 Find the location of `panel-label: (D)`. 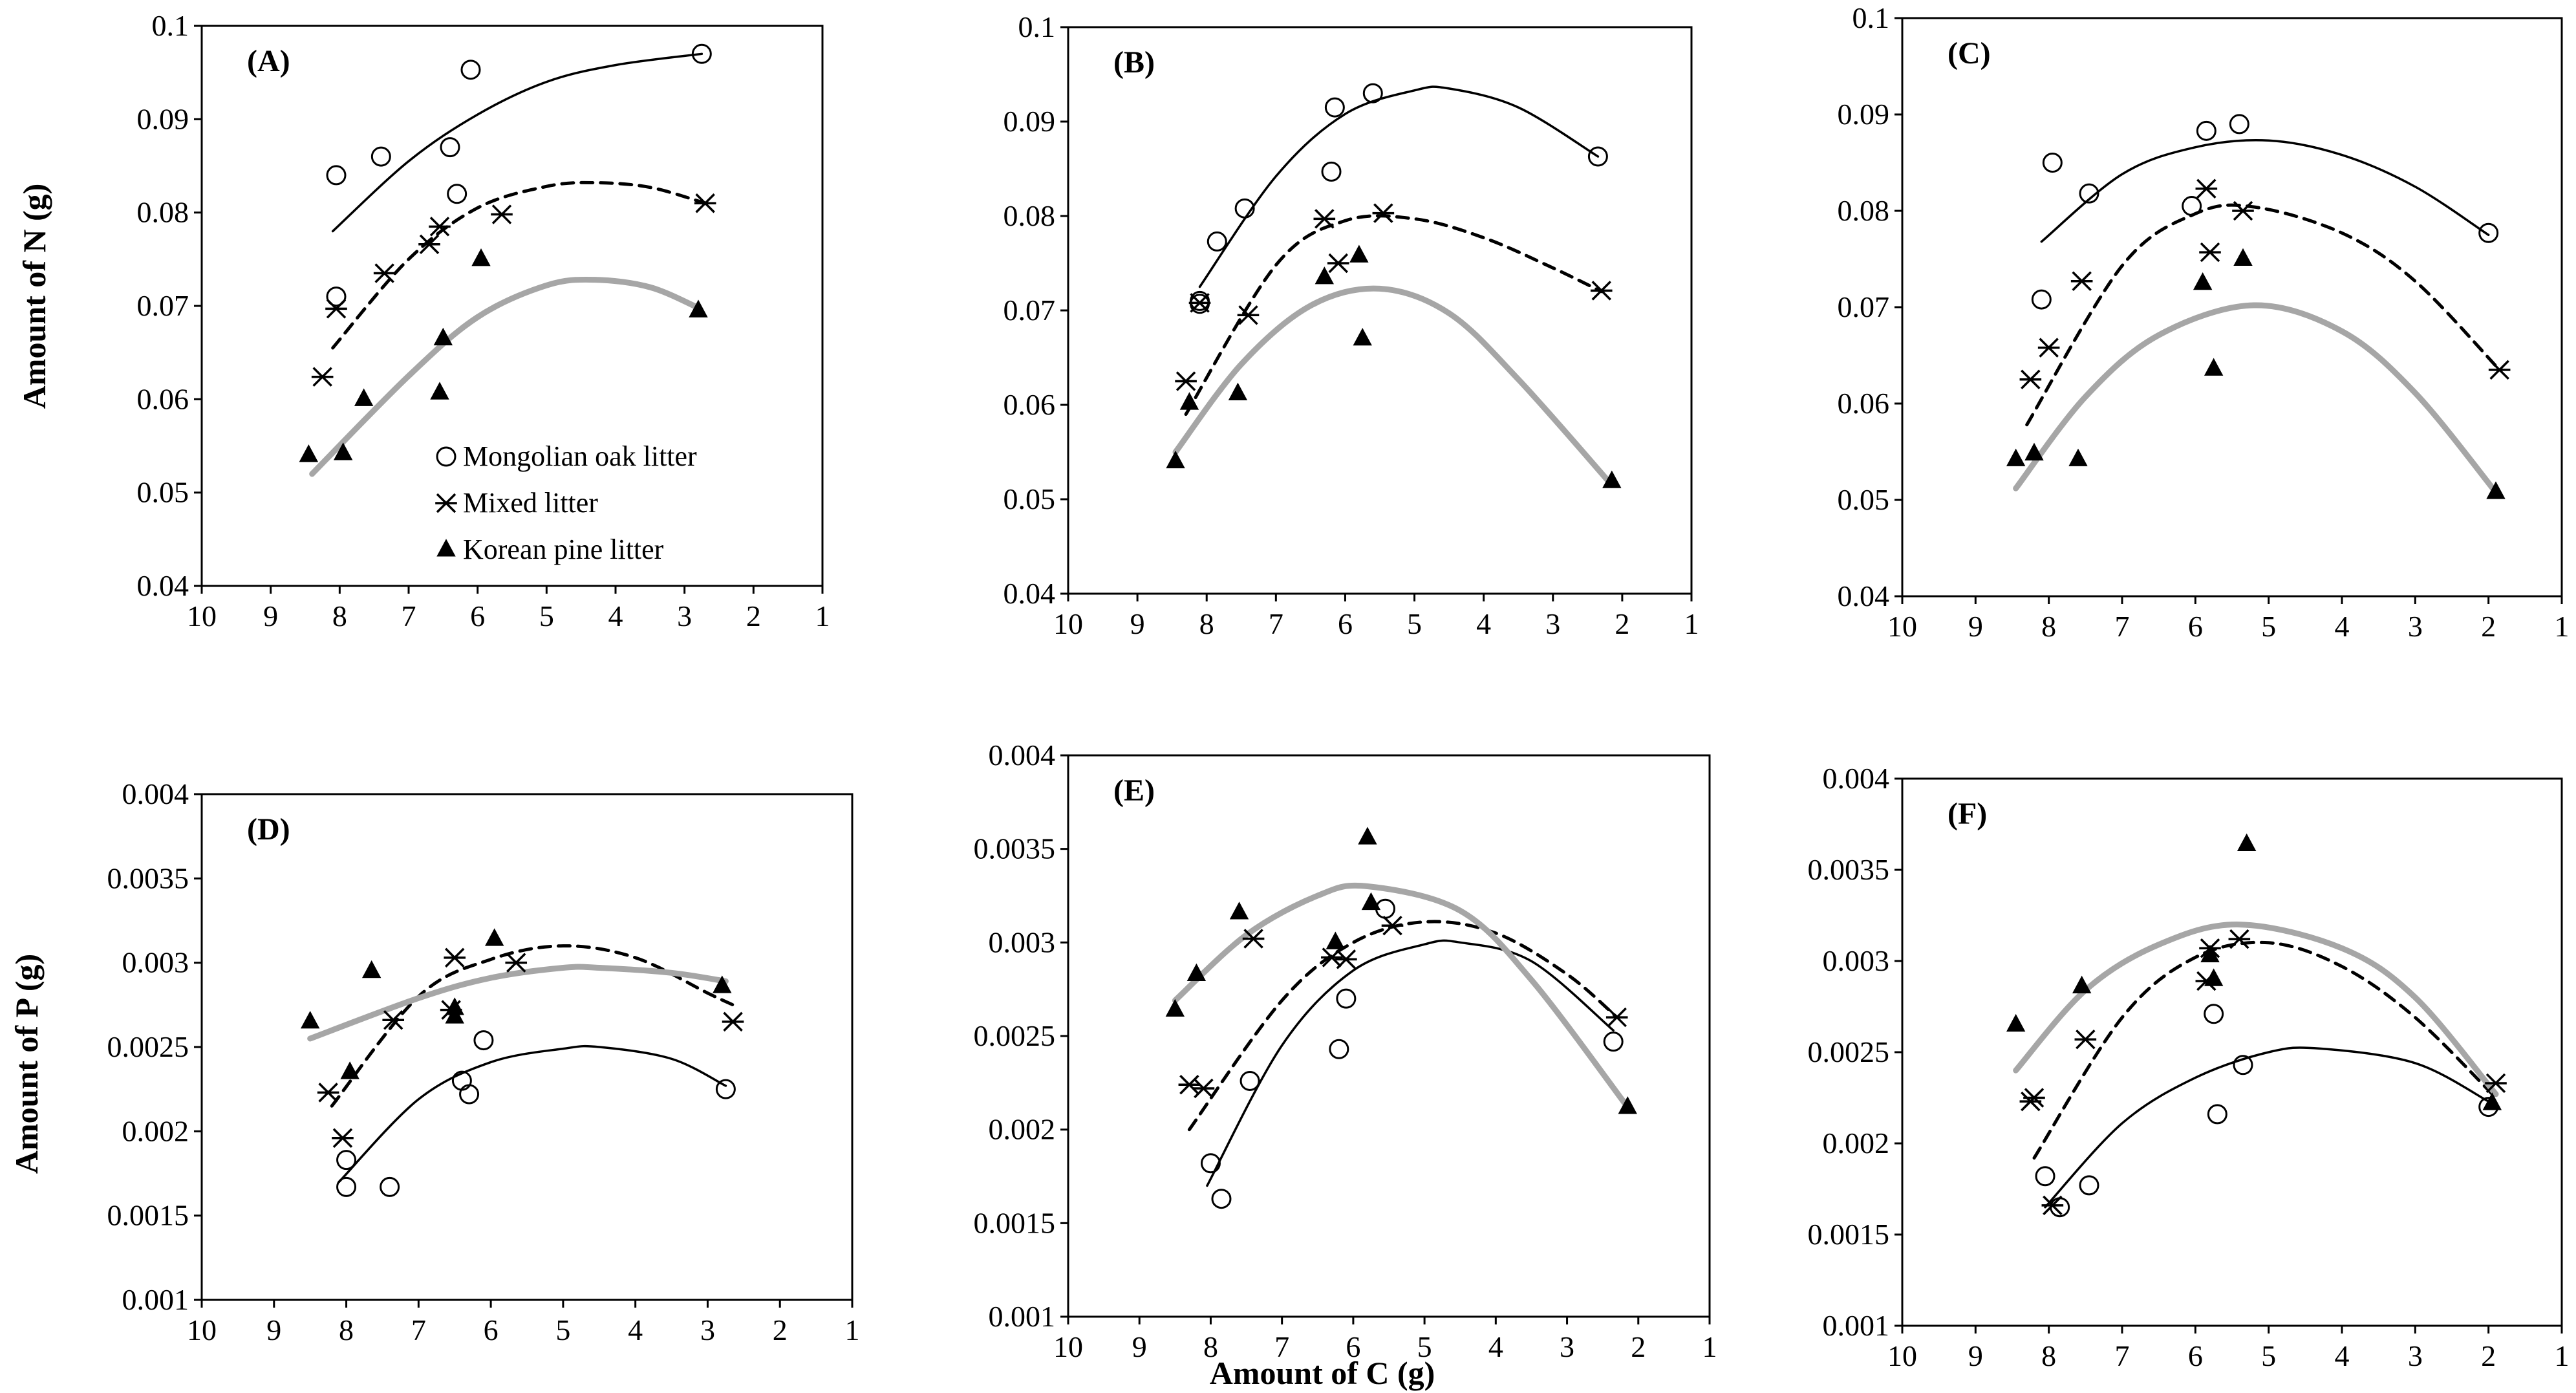

panel-label: (D) is located at coordinates (268, 829).